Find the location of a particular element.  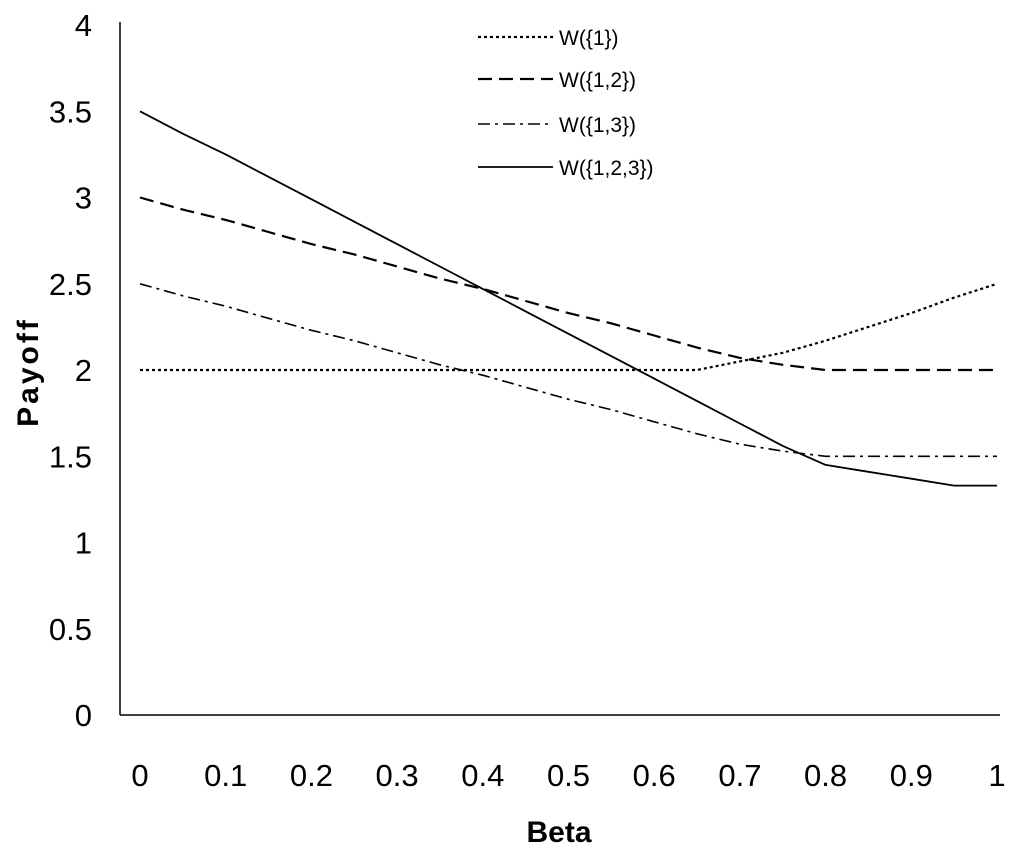

x-tick-label: 1 is located at coordinates (996, 775).